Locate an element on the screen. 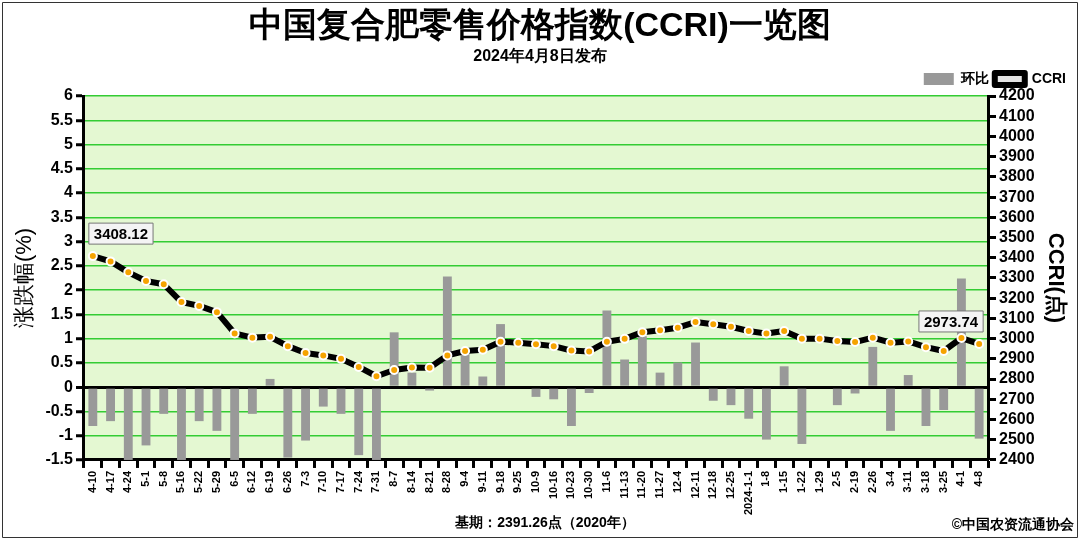 The width and height of the screenshot is (1080, 540). y2-tick-label: 4000 is located at coordinates (1017, 135).